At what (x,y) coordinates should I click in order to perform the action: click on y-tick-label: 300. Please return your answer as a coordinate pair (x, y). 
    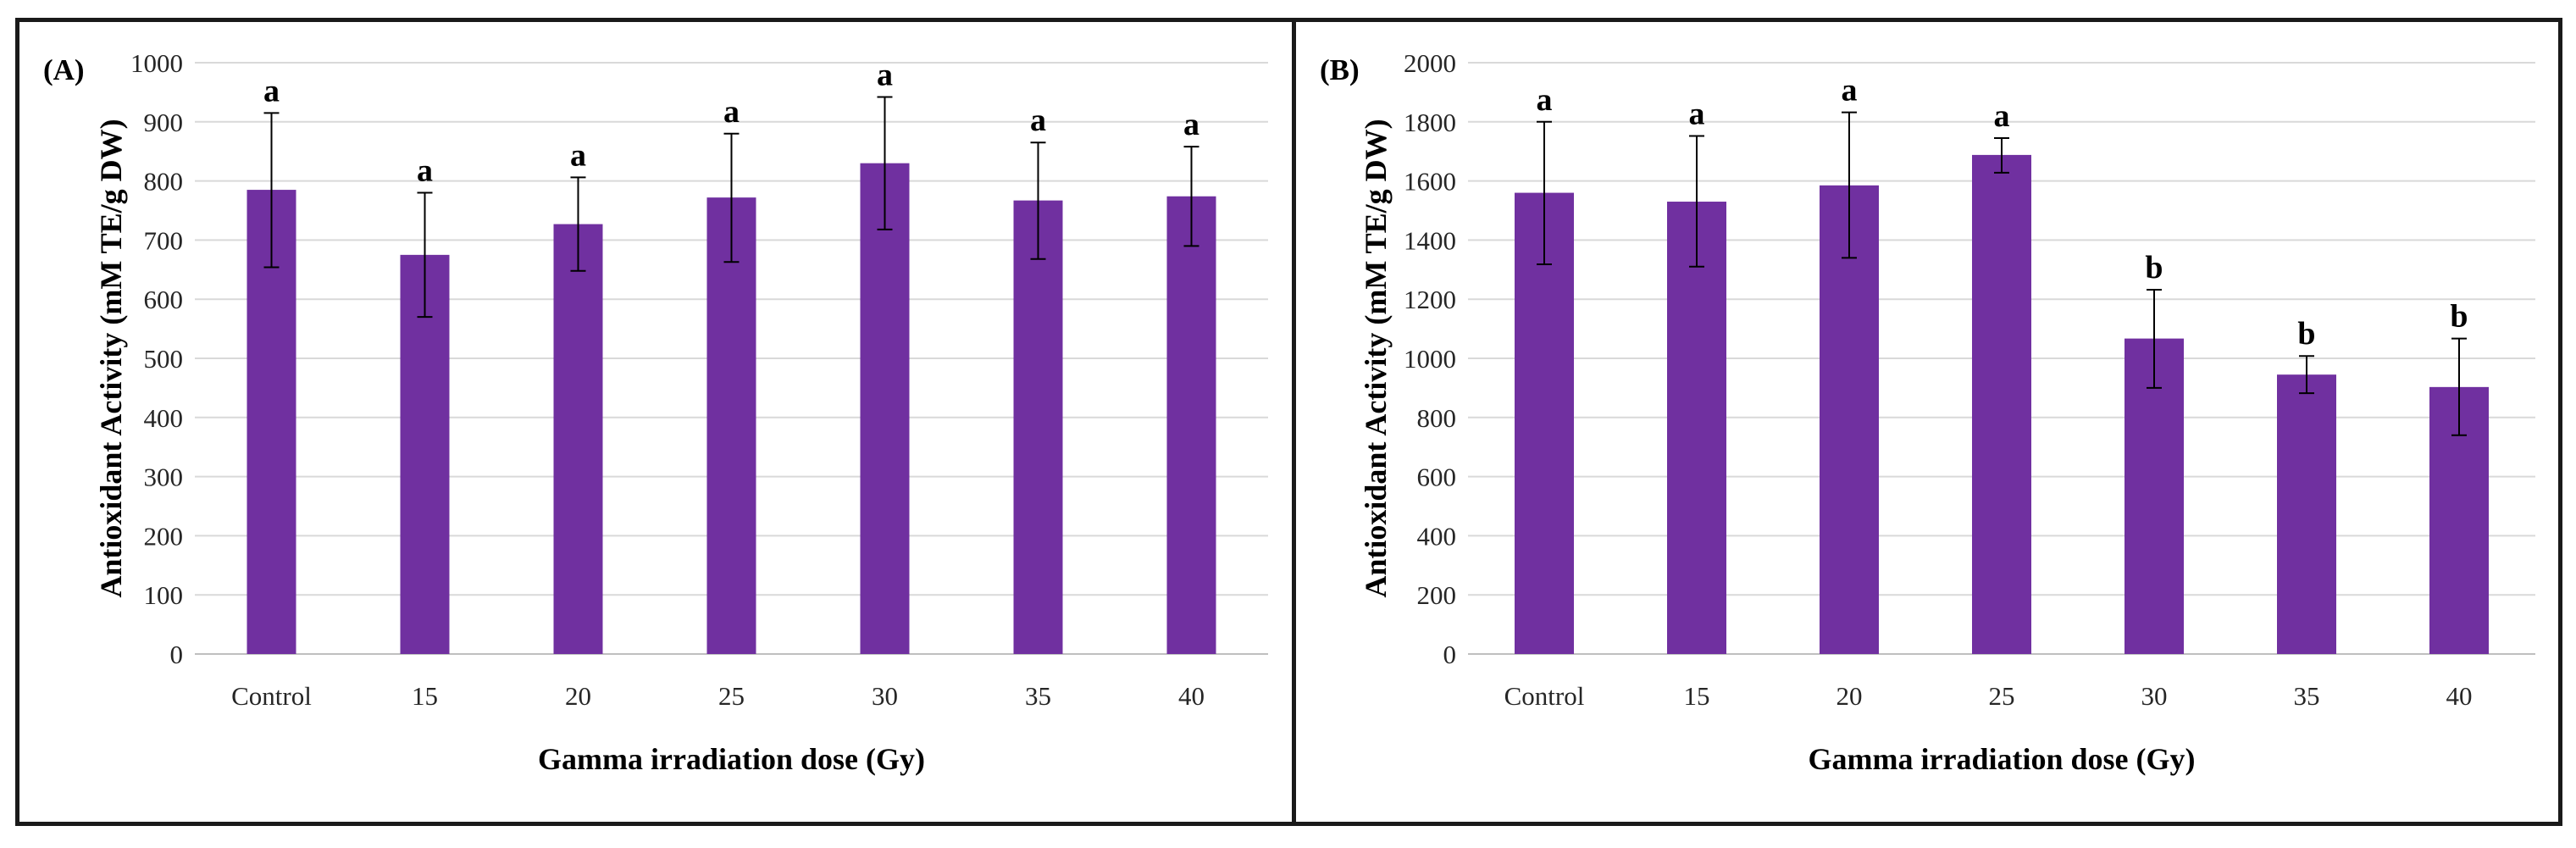
    Looking at the image, I should click on (164, 477).